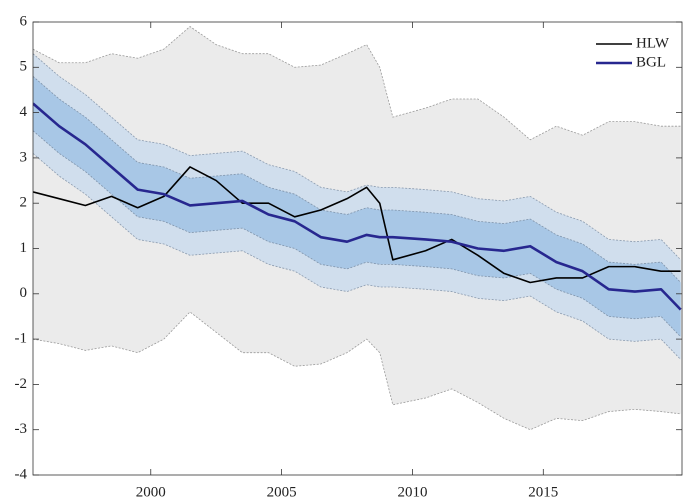 Image resolution: width=683 pixels, height=504 pixels. What do you see at coordinates (24, 21) in the screenshot?
I see `y-tick-label: 6` at bounding box center [24, 21].